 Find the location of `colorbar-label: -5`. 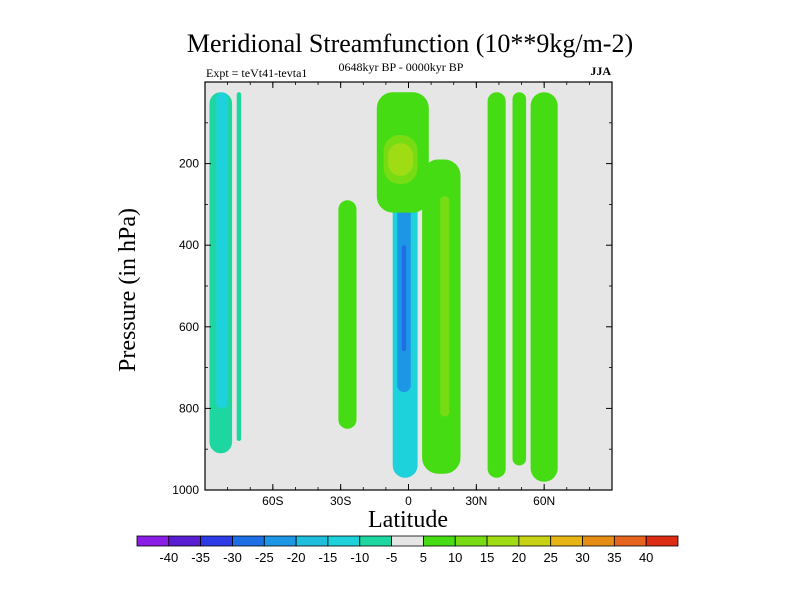

colorbar-label: -5 is located at coordinates (392, 557).